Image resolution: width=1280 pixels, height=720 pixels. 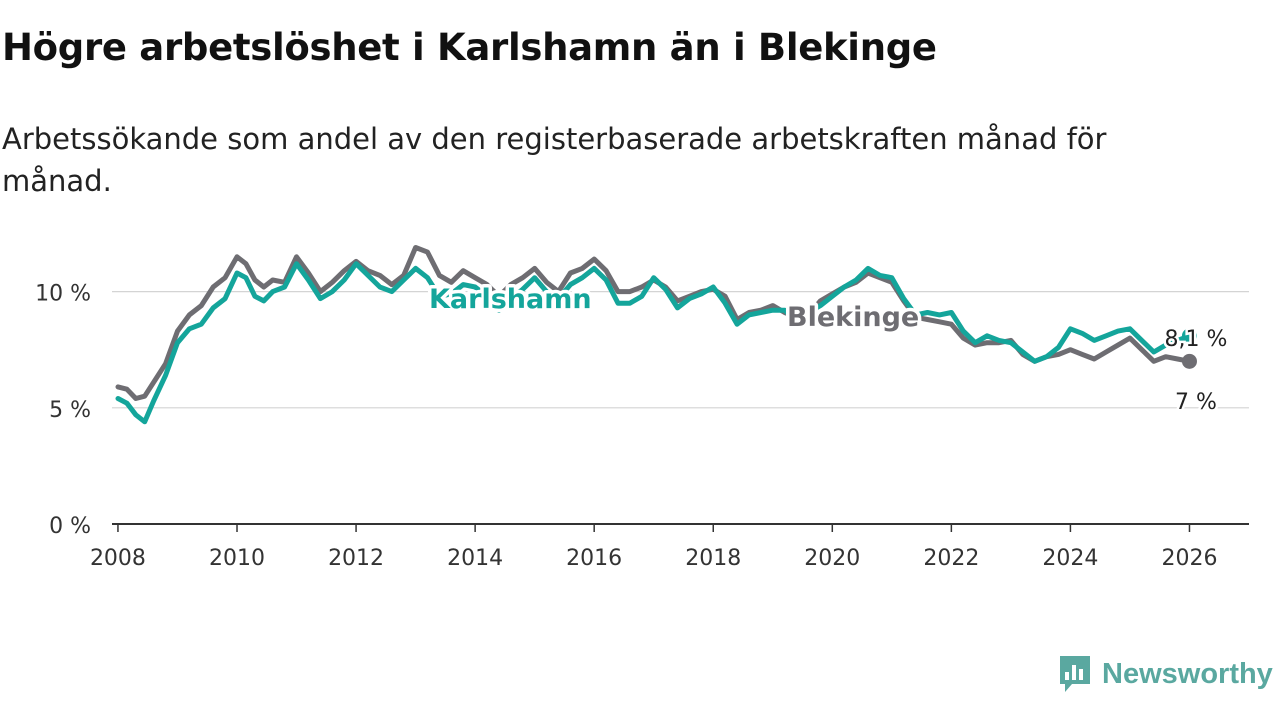 I want to click on newsworthy-brand: Newsworthy, so click(x=1165, y=674).